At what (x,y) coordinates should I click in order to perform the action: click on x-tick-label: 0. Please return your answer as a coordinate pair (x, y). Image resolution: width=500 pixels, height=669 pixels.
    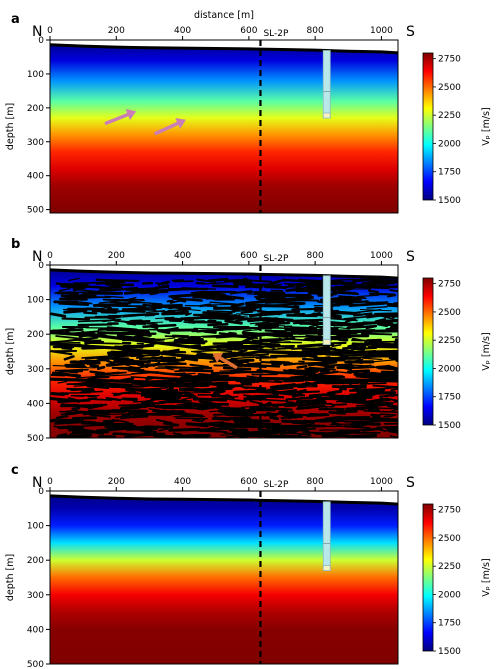
    Looking at the image, I should click on (50, 31).